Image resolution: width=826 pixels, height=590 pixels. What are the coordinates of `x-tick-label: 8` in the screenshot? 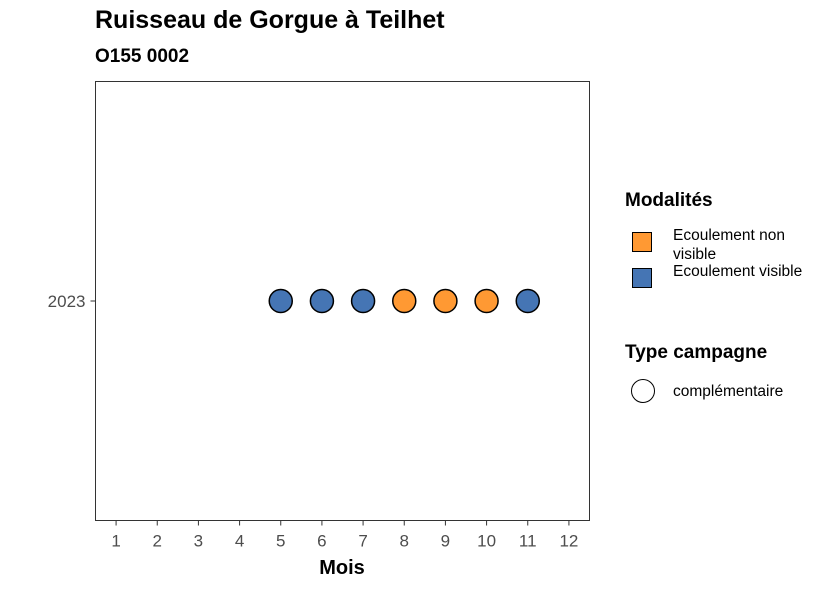 It's located at (404, 541).